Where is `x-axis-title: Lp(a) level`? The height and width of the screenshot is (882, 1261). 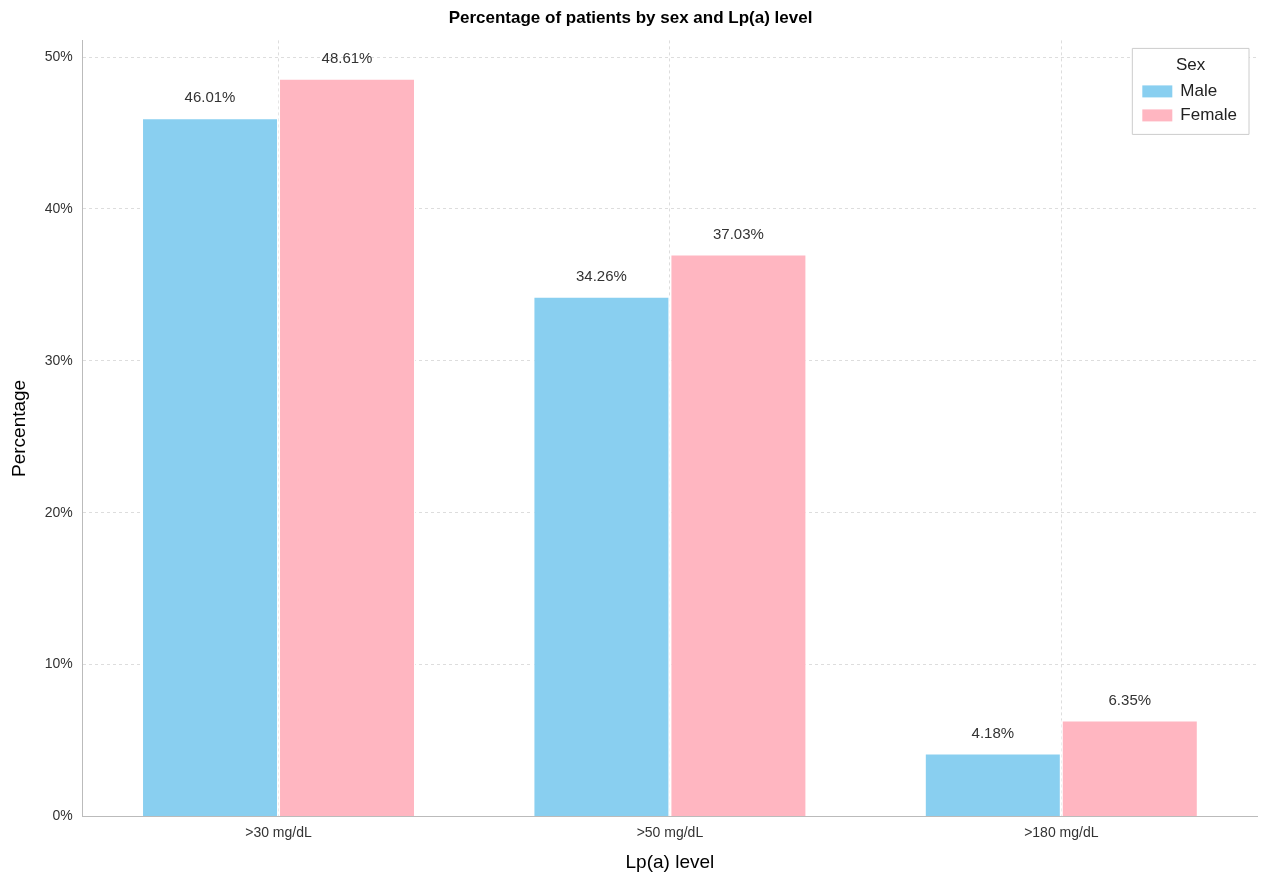
x-axis-title: Lp(a) level is located at coordinates (670, 861).